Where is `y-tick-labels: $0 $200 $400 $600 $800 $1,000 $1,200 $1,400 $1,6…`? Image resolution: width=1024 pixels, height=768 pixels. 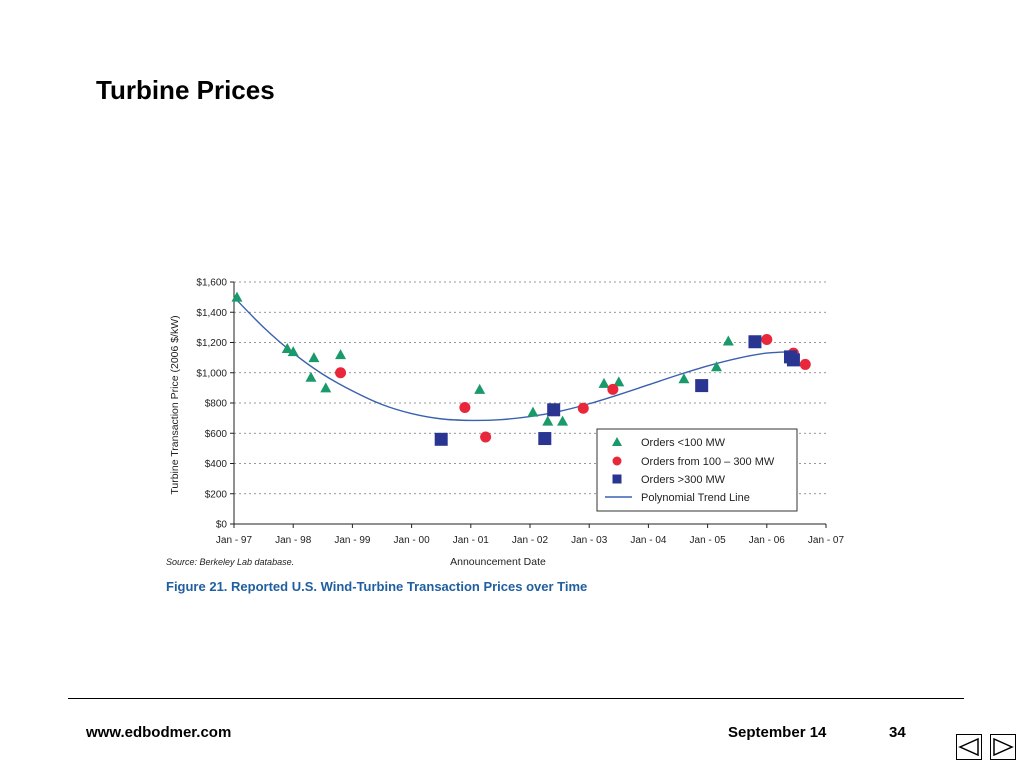 y-tick-labels: $0 $200 $400 $600 $800 $1,000 $1,200 $1,400 $1,6… is located at coordinates (215, 404).